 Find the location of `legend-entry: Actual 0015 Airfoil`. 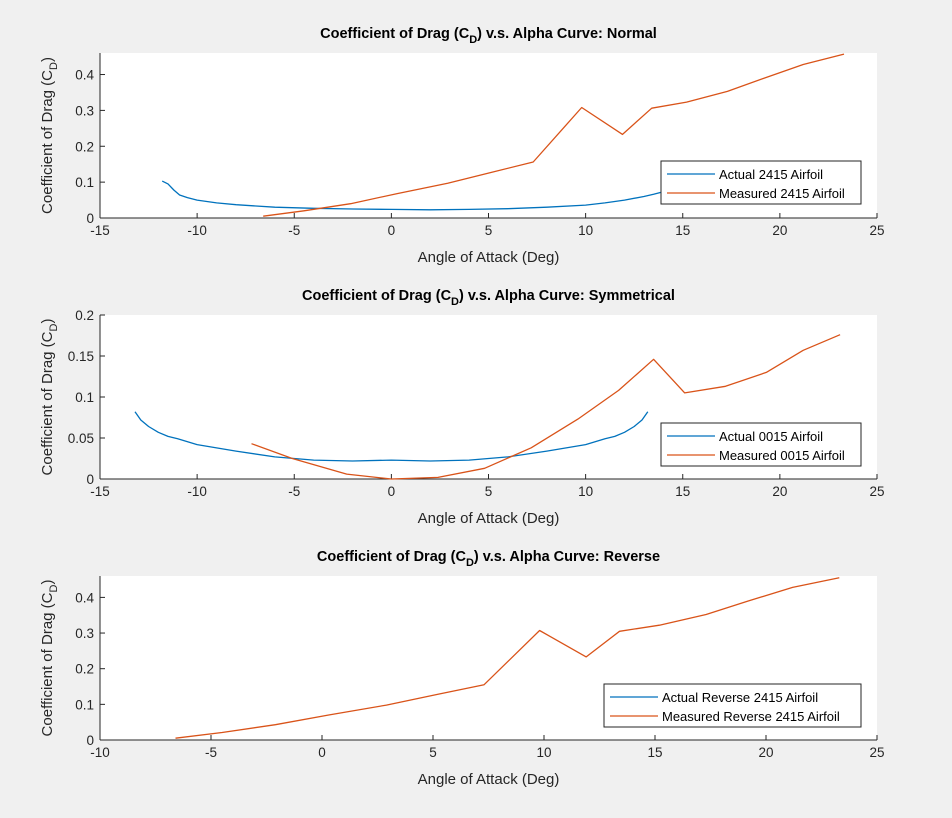

legend-entry: Actual 0015 Airfoil is located at coordinates (771, 436).